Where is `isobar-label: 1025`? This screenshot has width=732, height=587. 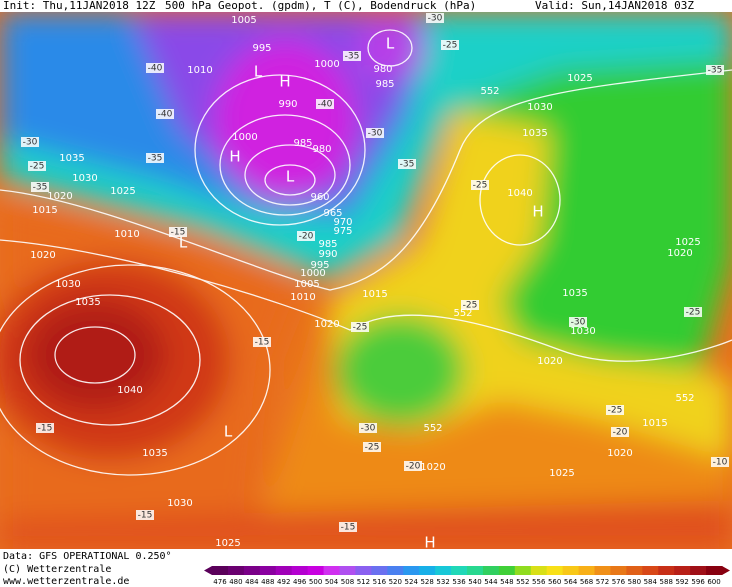
isobar-label: 1025 is located at coordinates (122, 191).